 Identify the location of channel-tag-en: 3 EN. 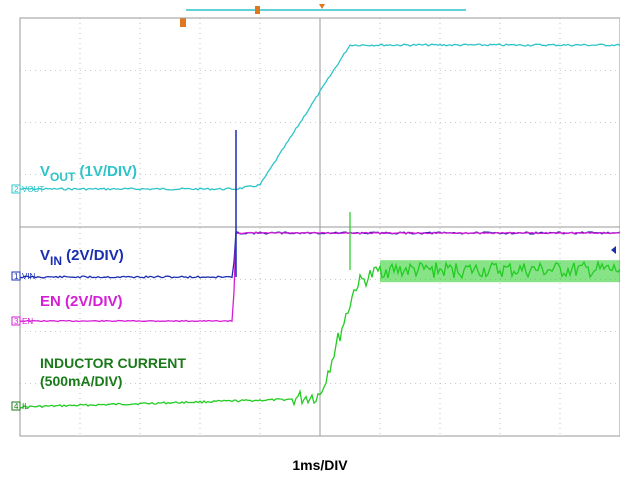
(22, 321).